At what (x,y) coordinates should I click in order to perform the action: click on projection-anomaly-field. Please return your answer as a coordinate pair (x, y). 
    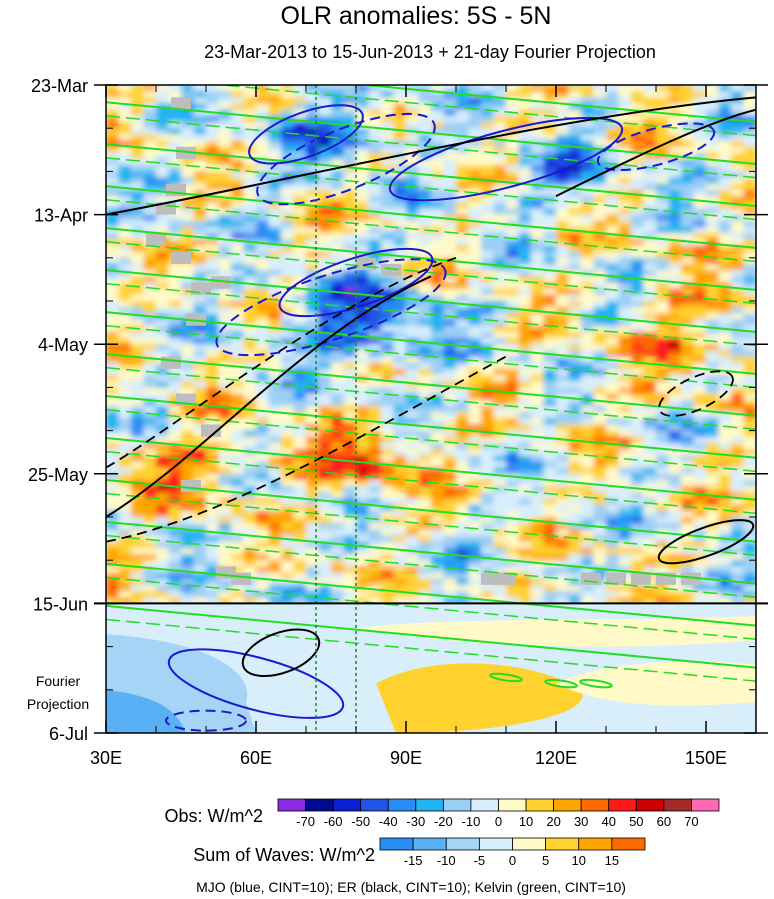
    Looking at the image, I should click on (431, 668).